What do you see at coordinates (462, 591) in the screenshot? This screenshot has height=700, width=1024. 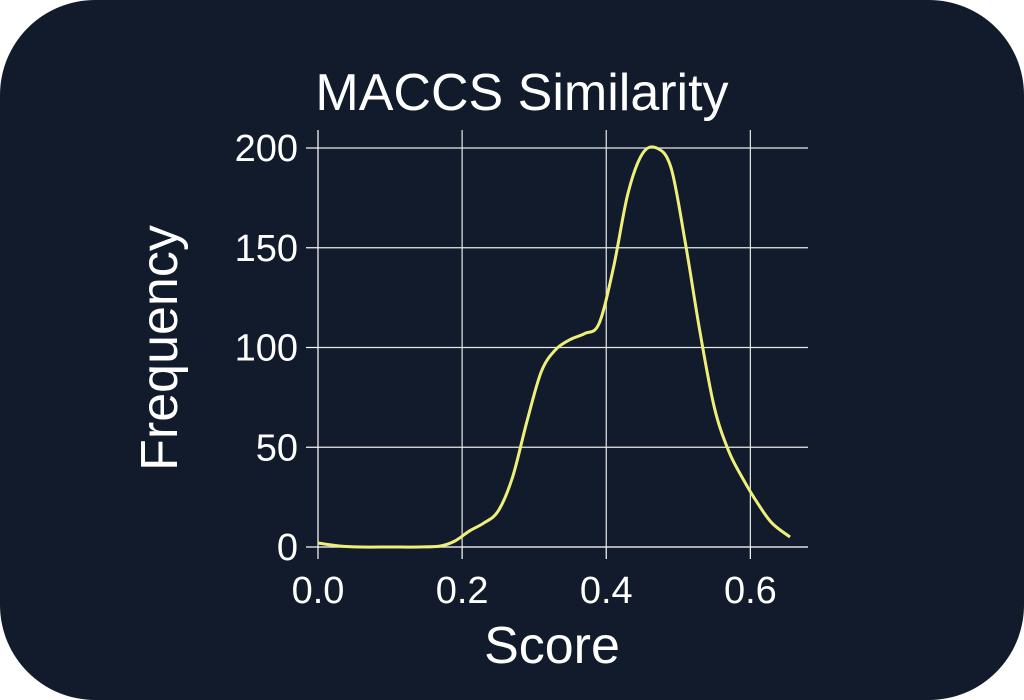 I see `x-tick-label: 0.2` at bounding box center [462, 591].